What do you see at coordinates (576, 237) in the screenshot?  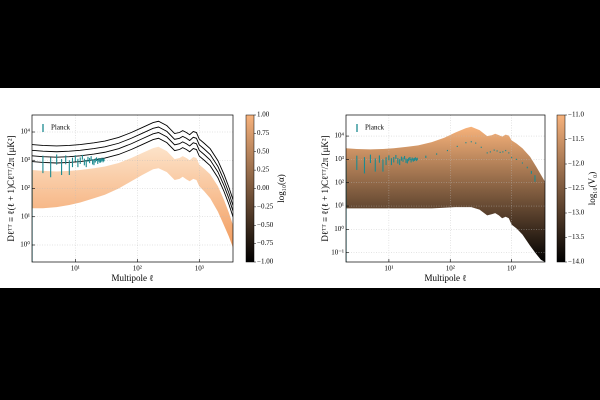 I see `colorbar-tick-label: −13.5` at bounding box center [576, 237].